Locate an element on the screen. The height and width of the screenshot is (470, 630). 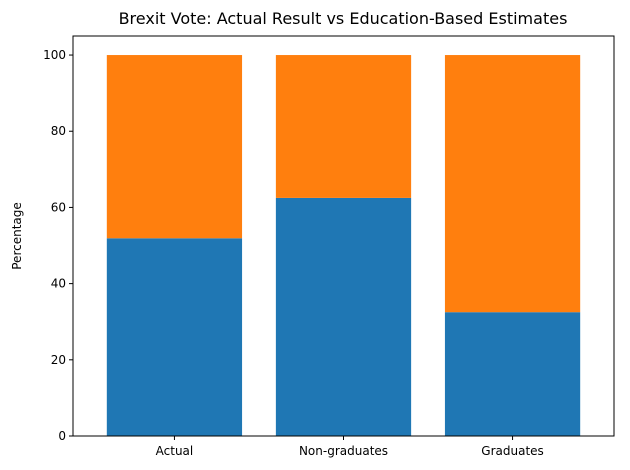
y-tick-label: 100 is located at coordinates (54, 55).